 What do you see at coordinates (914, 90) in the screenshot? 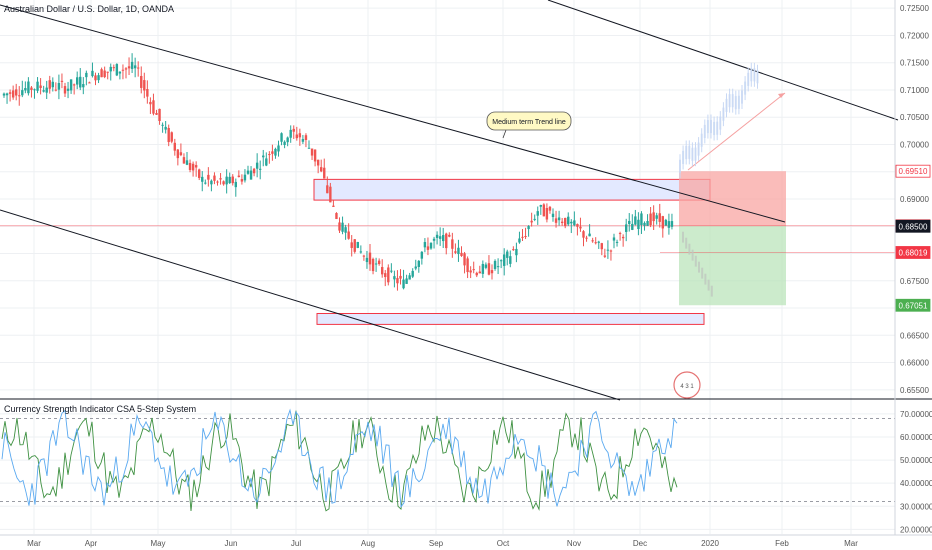
I see `price-tick-label: 0.71000` at bounding box center [914, 90].